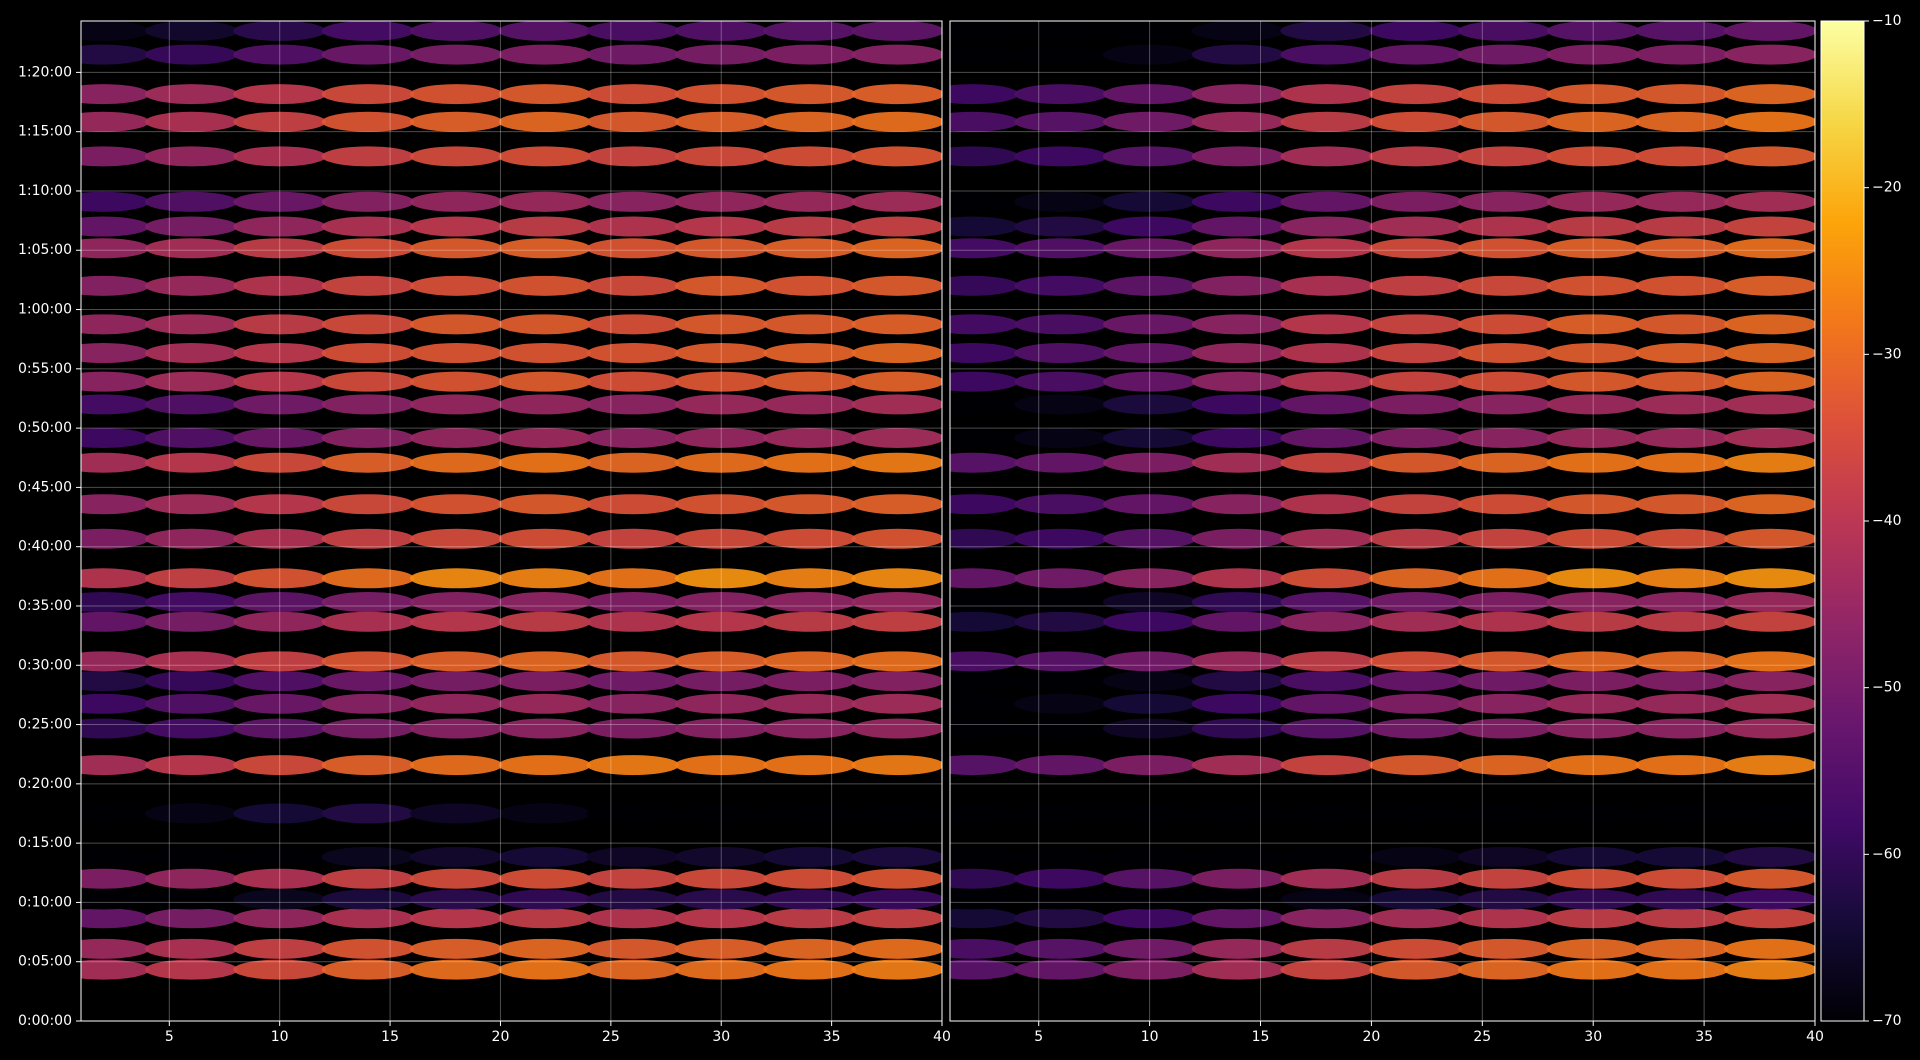  Describe the element at coordinates (1371, 1037) in the screenshot. I see `x-tick-label: 20` at that location.